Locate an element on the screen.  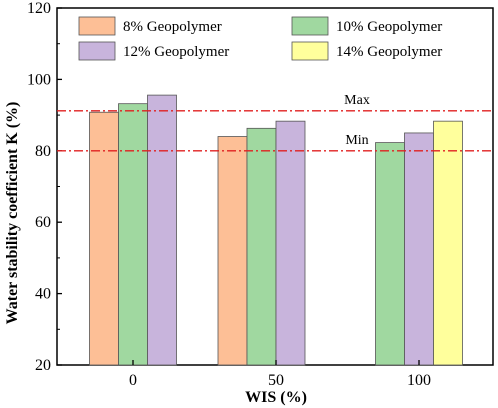
x-tick-label: 100 is located at coordinates (419, 380).